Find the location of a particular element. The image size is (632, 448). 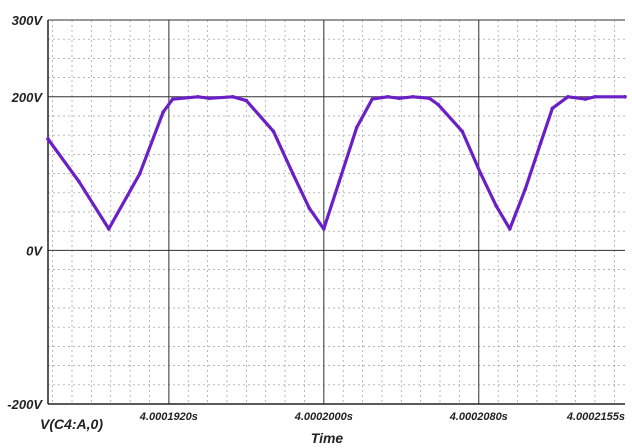

x-tick-label: 4.0002155s is located at coordinates (595, 417).